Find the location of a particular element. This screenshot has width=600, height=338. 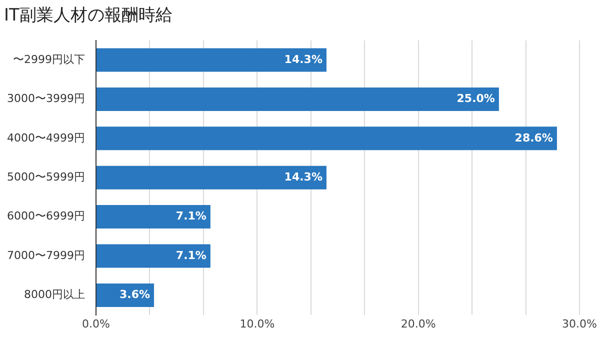

y-tick-label: 7000〜7999円 is located at coordinates (45, 255).